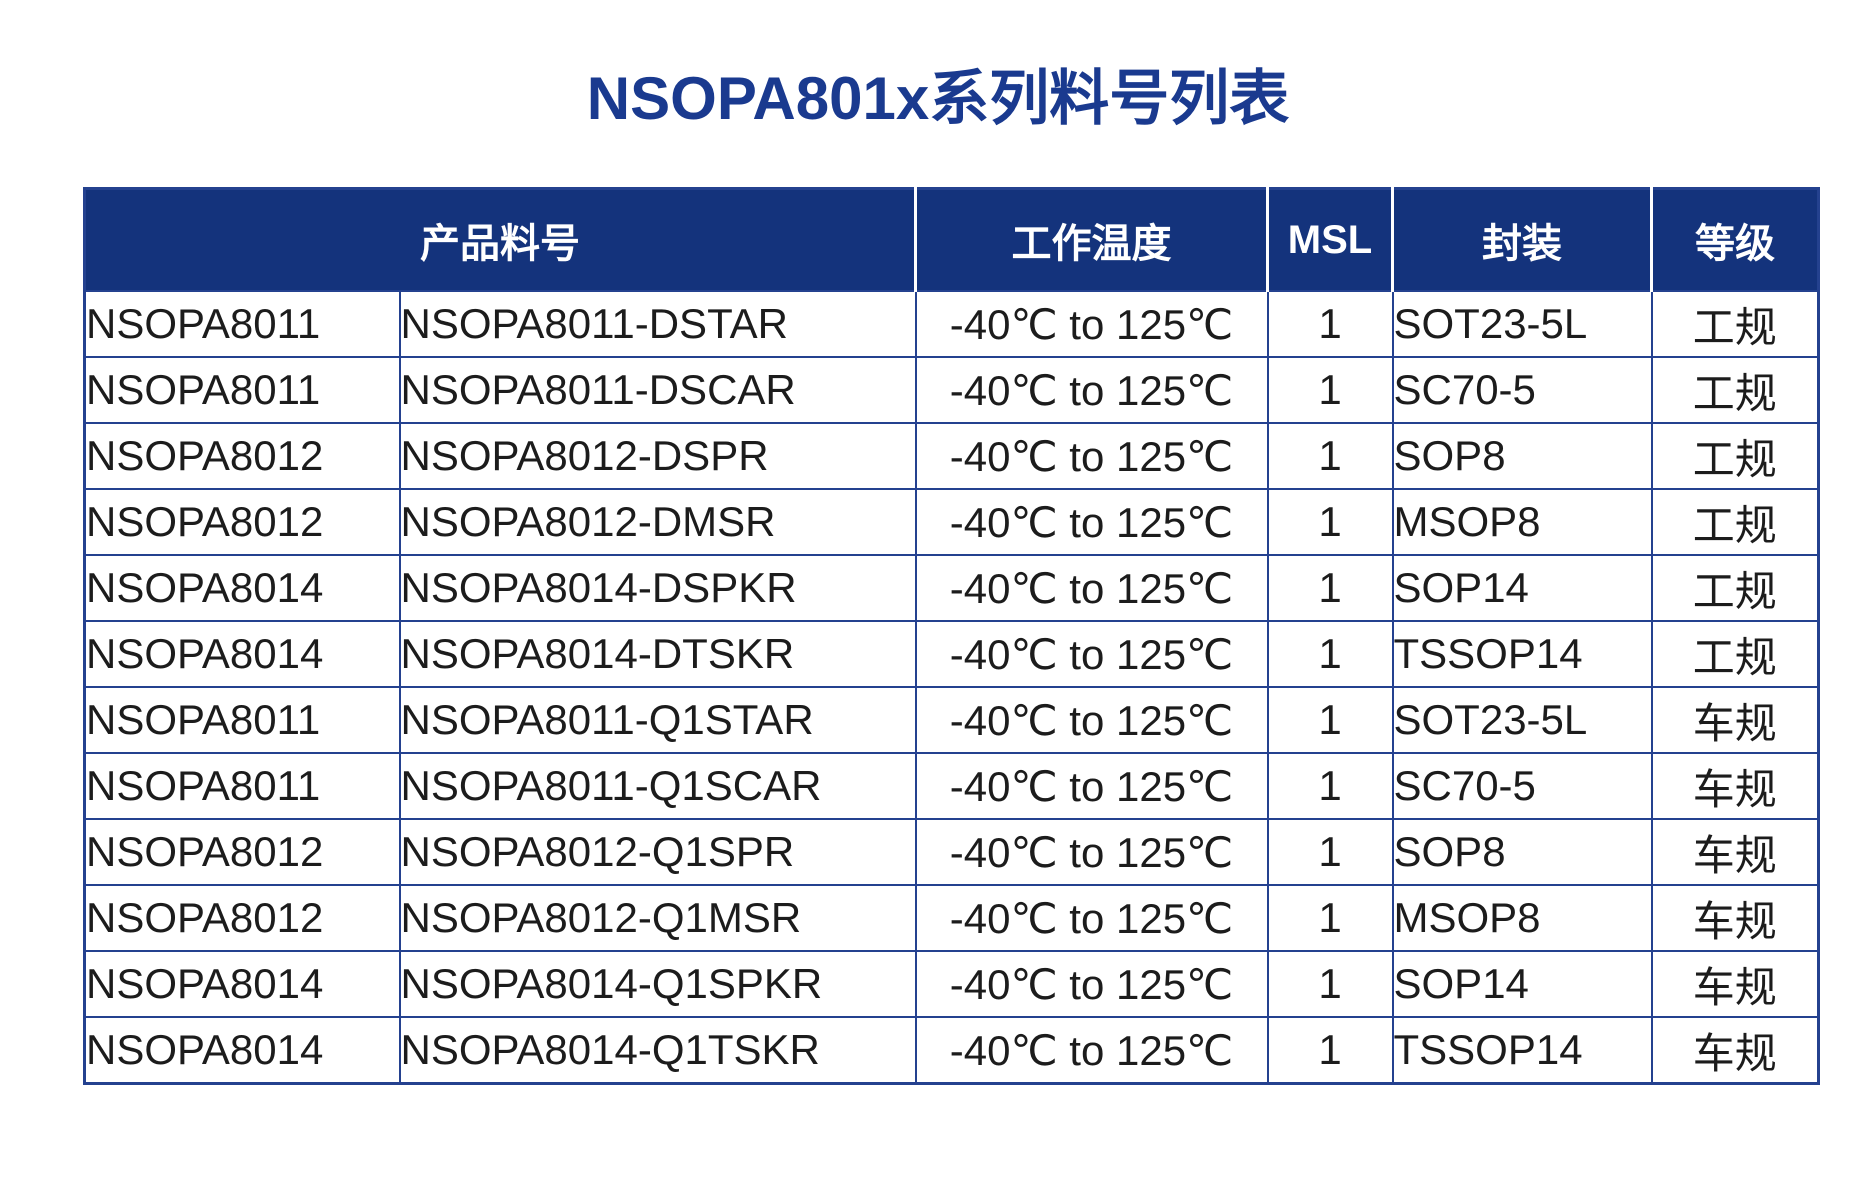 The width and height of the screenshot is (1876, 1186). I want to click on column-header-grade: 等级, so click(1735, 239).